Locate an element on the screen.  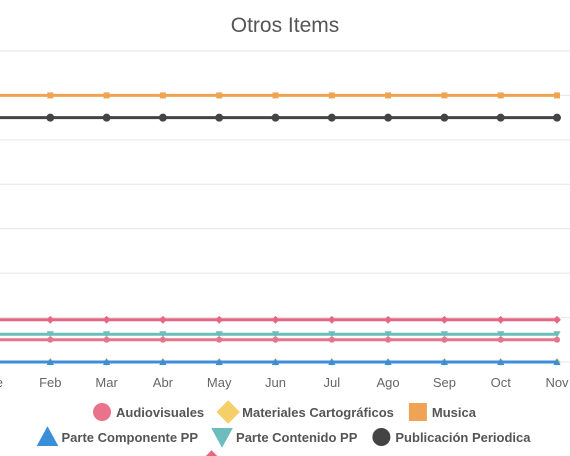
legend-label: Parte Componente PP is located at coordinates (130, 437).